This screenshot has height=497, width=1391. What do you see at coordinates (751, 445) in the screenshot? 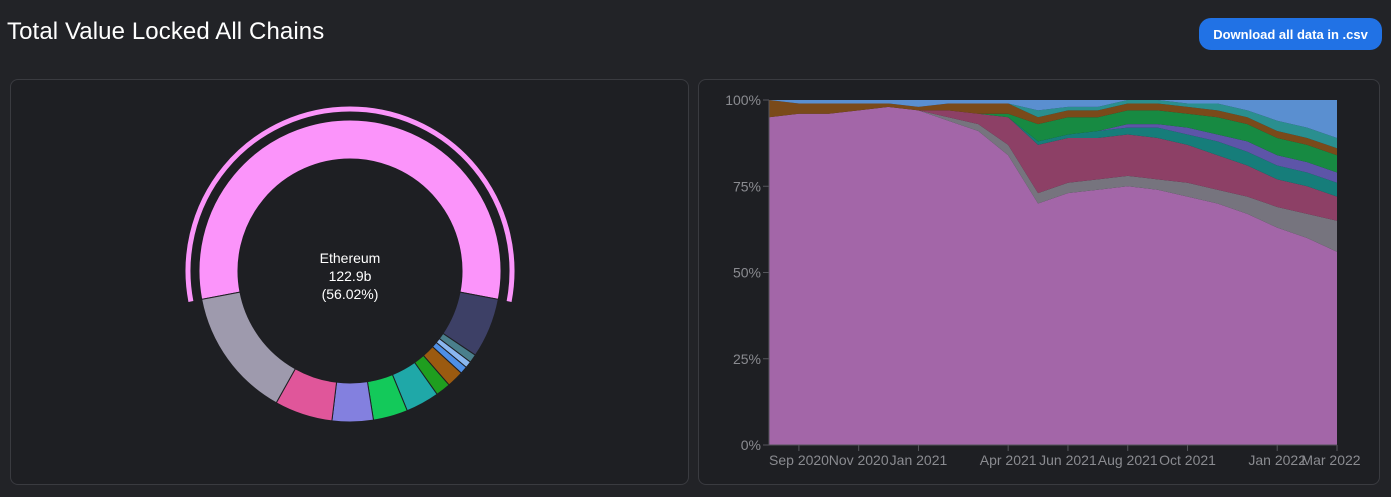
I see `y-tick-label: 0%` at bounding box center [751, 445].